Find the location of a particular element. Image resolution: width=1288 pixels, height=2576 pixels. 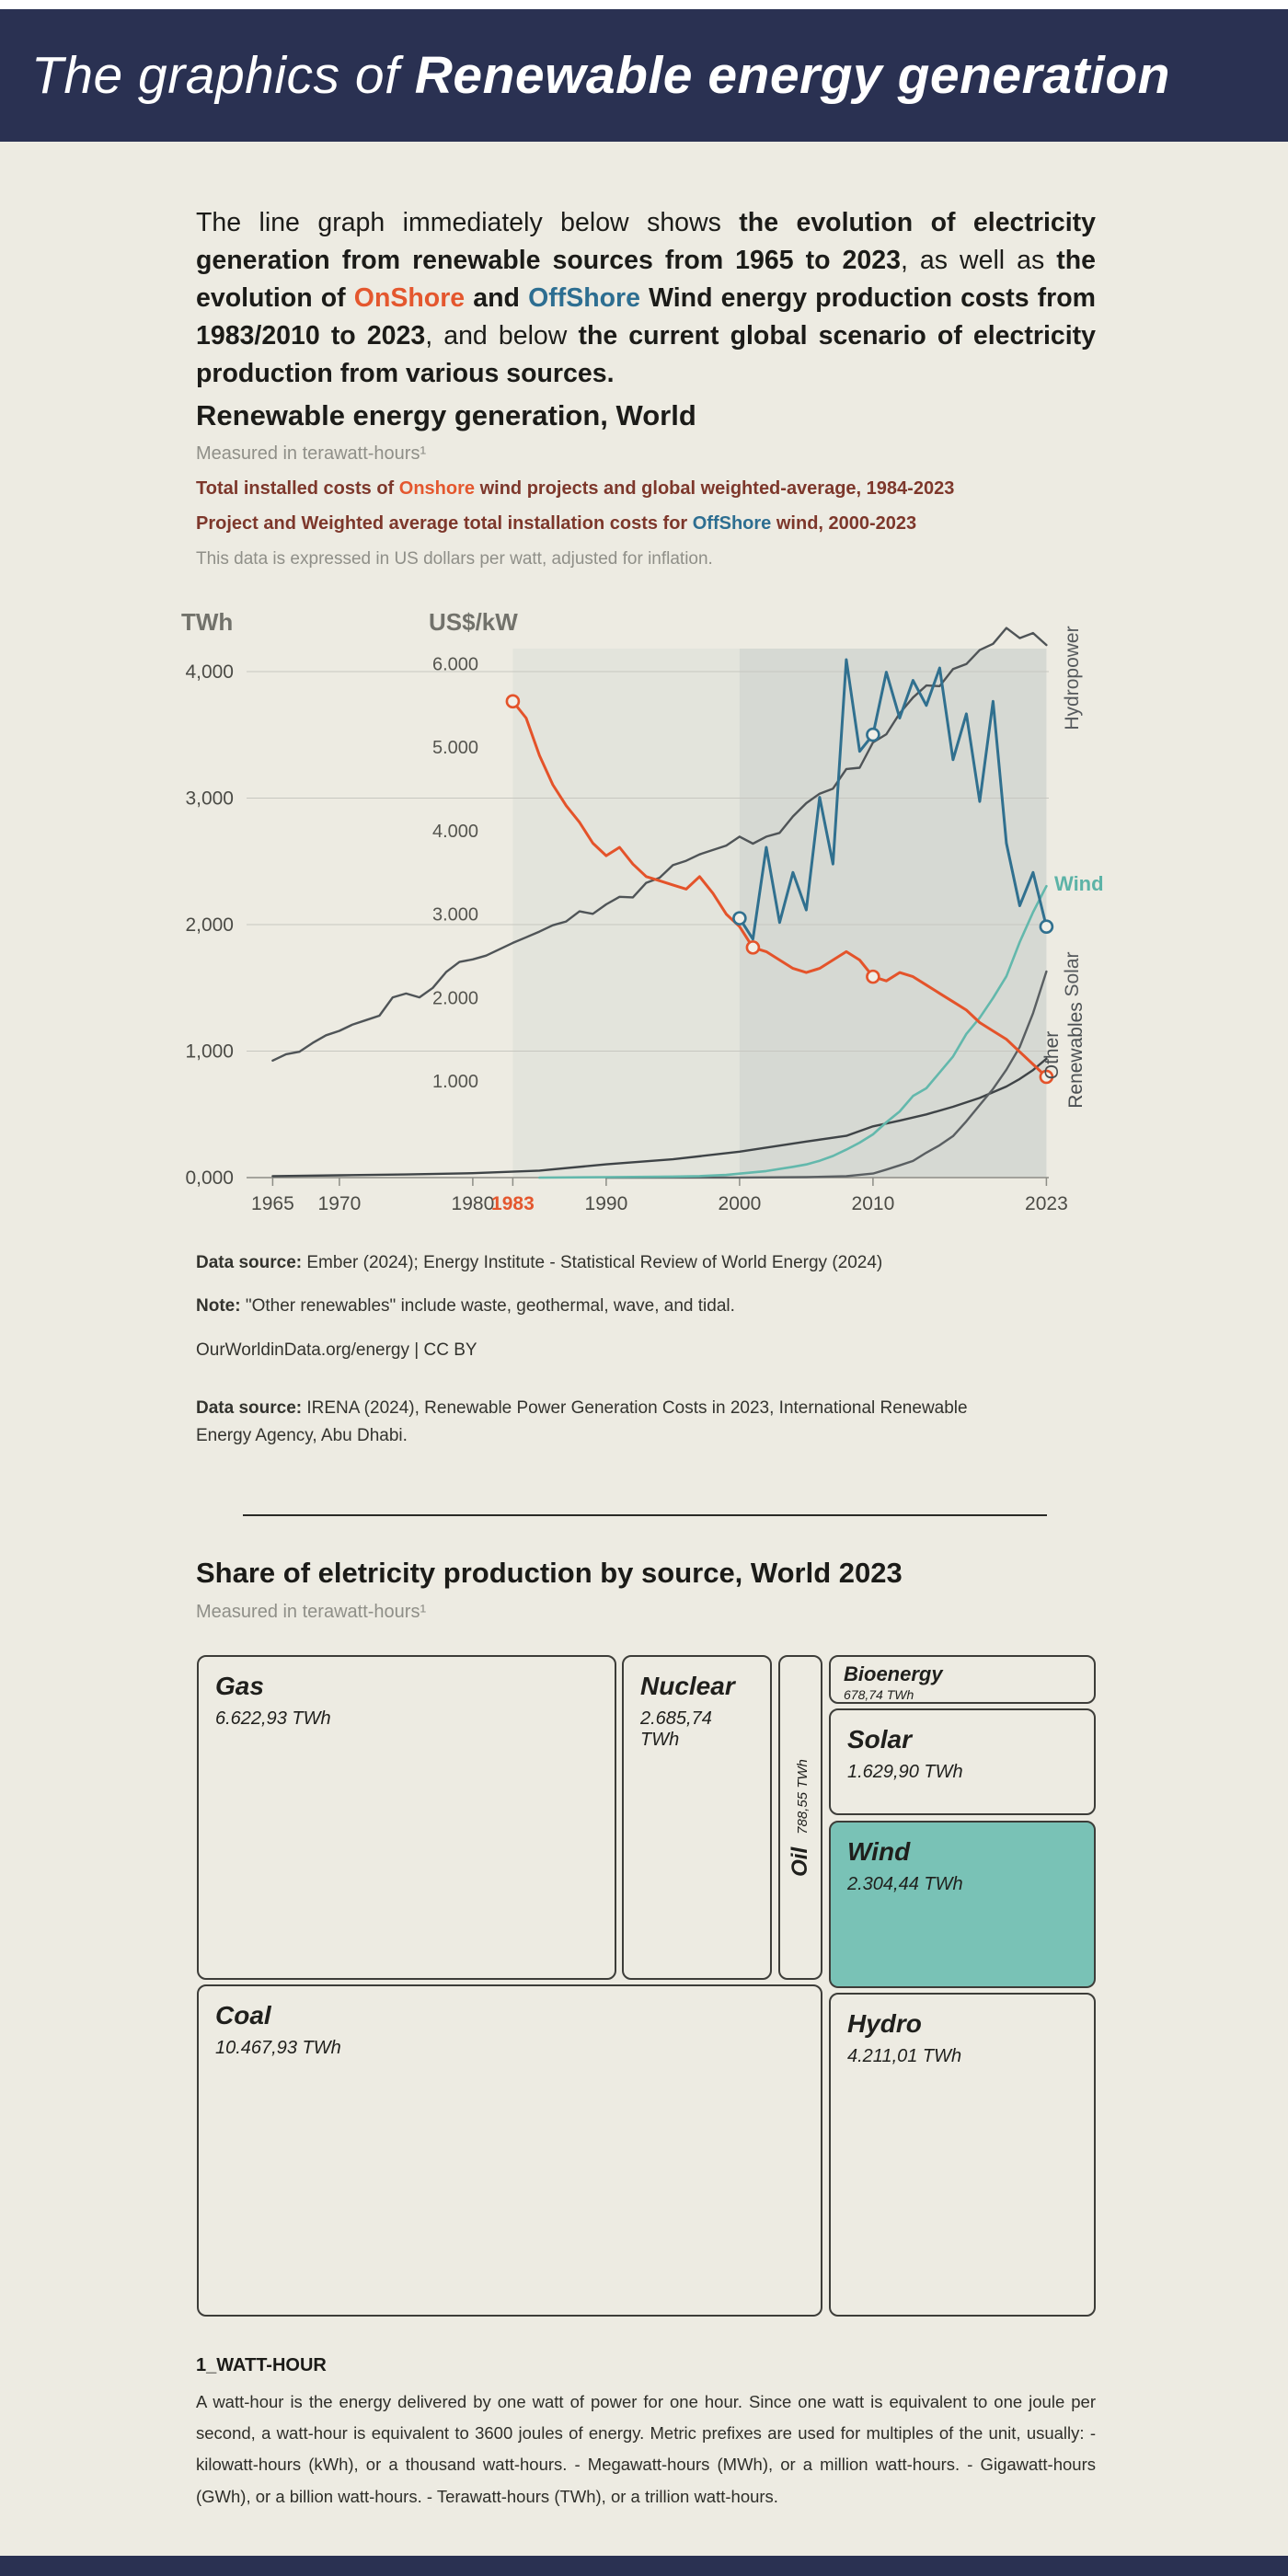

treemap-box-solar: Solar 1.629,90 TWh is located at coordinates (962, 1761).